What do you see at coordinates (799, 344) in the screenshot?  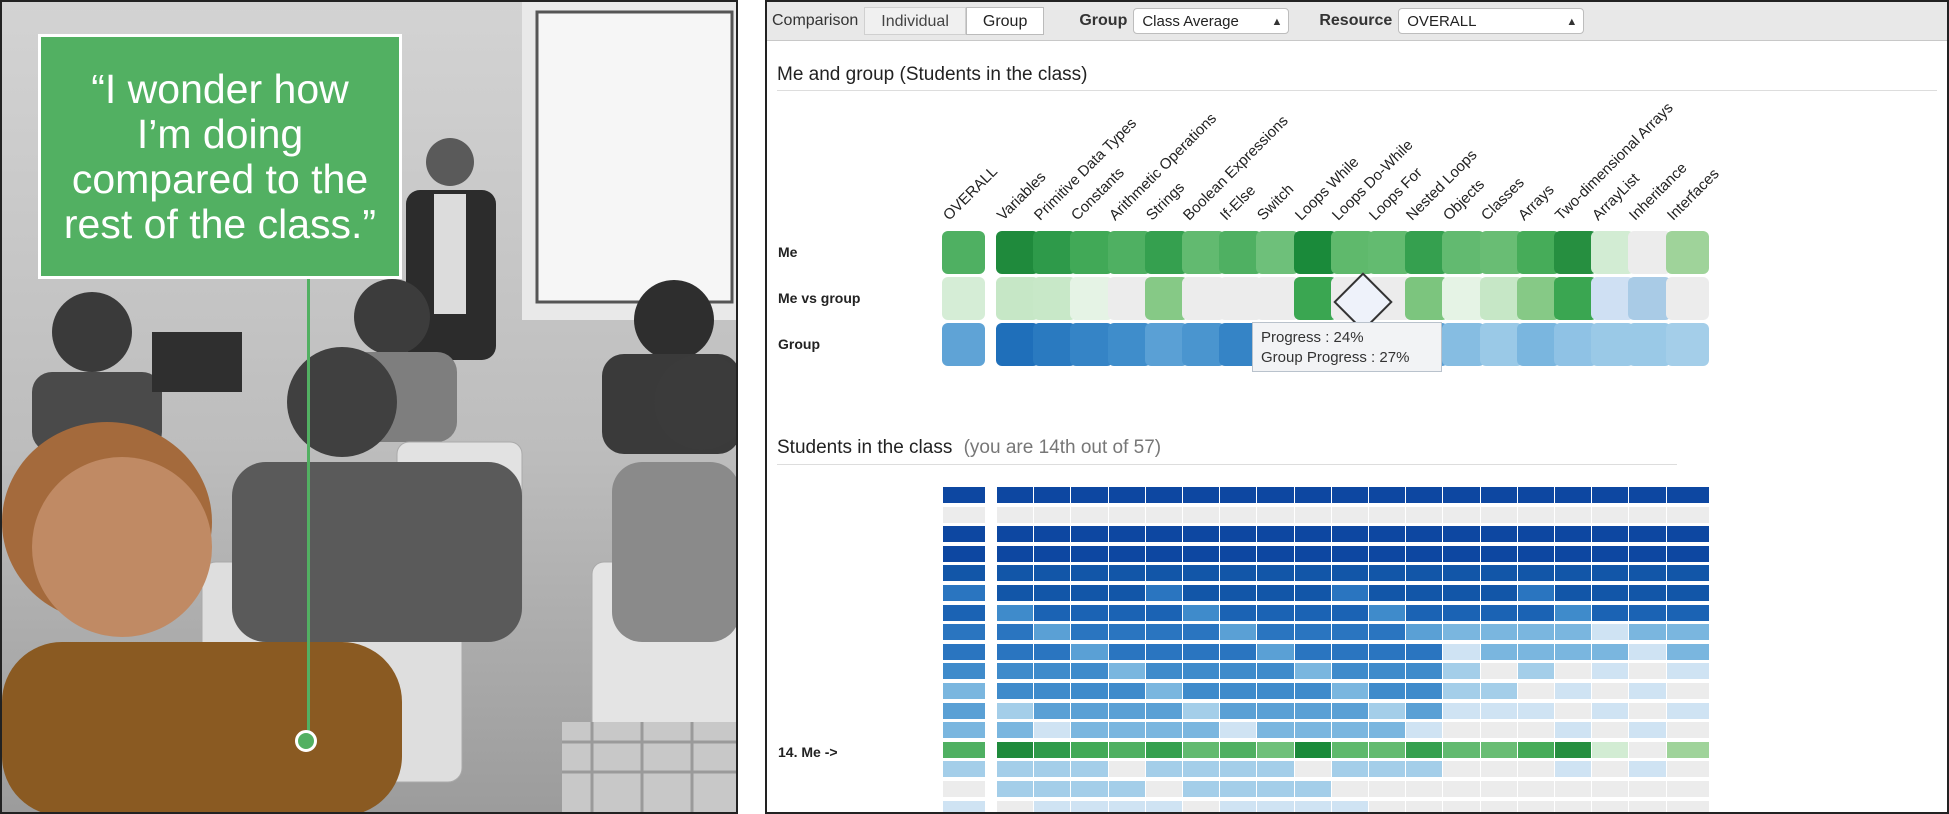 I see `matrix-row-label: Group` at bounding box center [799, 344].